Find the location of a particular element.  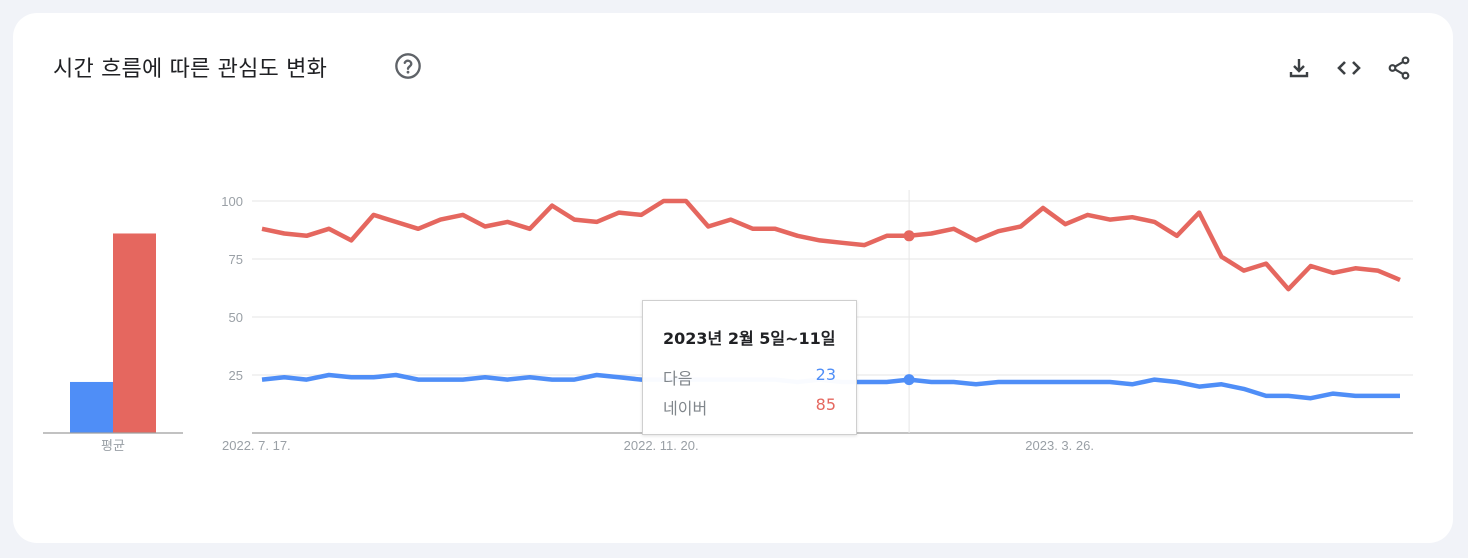

card-title: 시간 흐름에 따른 관심도 변화 is located at coordinates (190, 69).